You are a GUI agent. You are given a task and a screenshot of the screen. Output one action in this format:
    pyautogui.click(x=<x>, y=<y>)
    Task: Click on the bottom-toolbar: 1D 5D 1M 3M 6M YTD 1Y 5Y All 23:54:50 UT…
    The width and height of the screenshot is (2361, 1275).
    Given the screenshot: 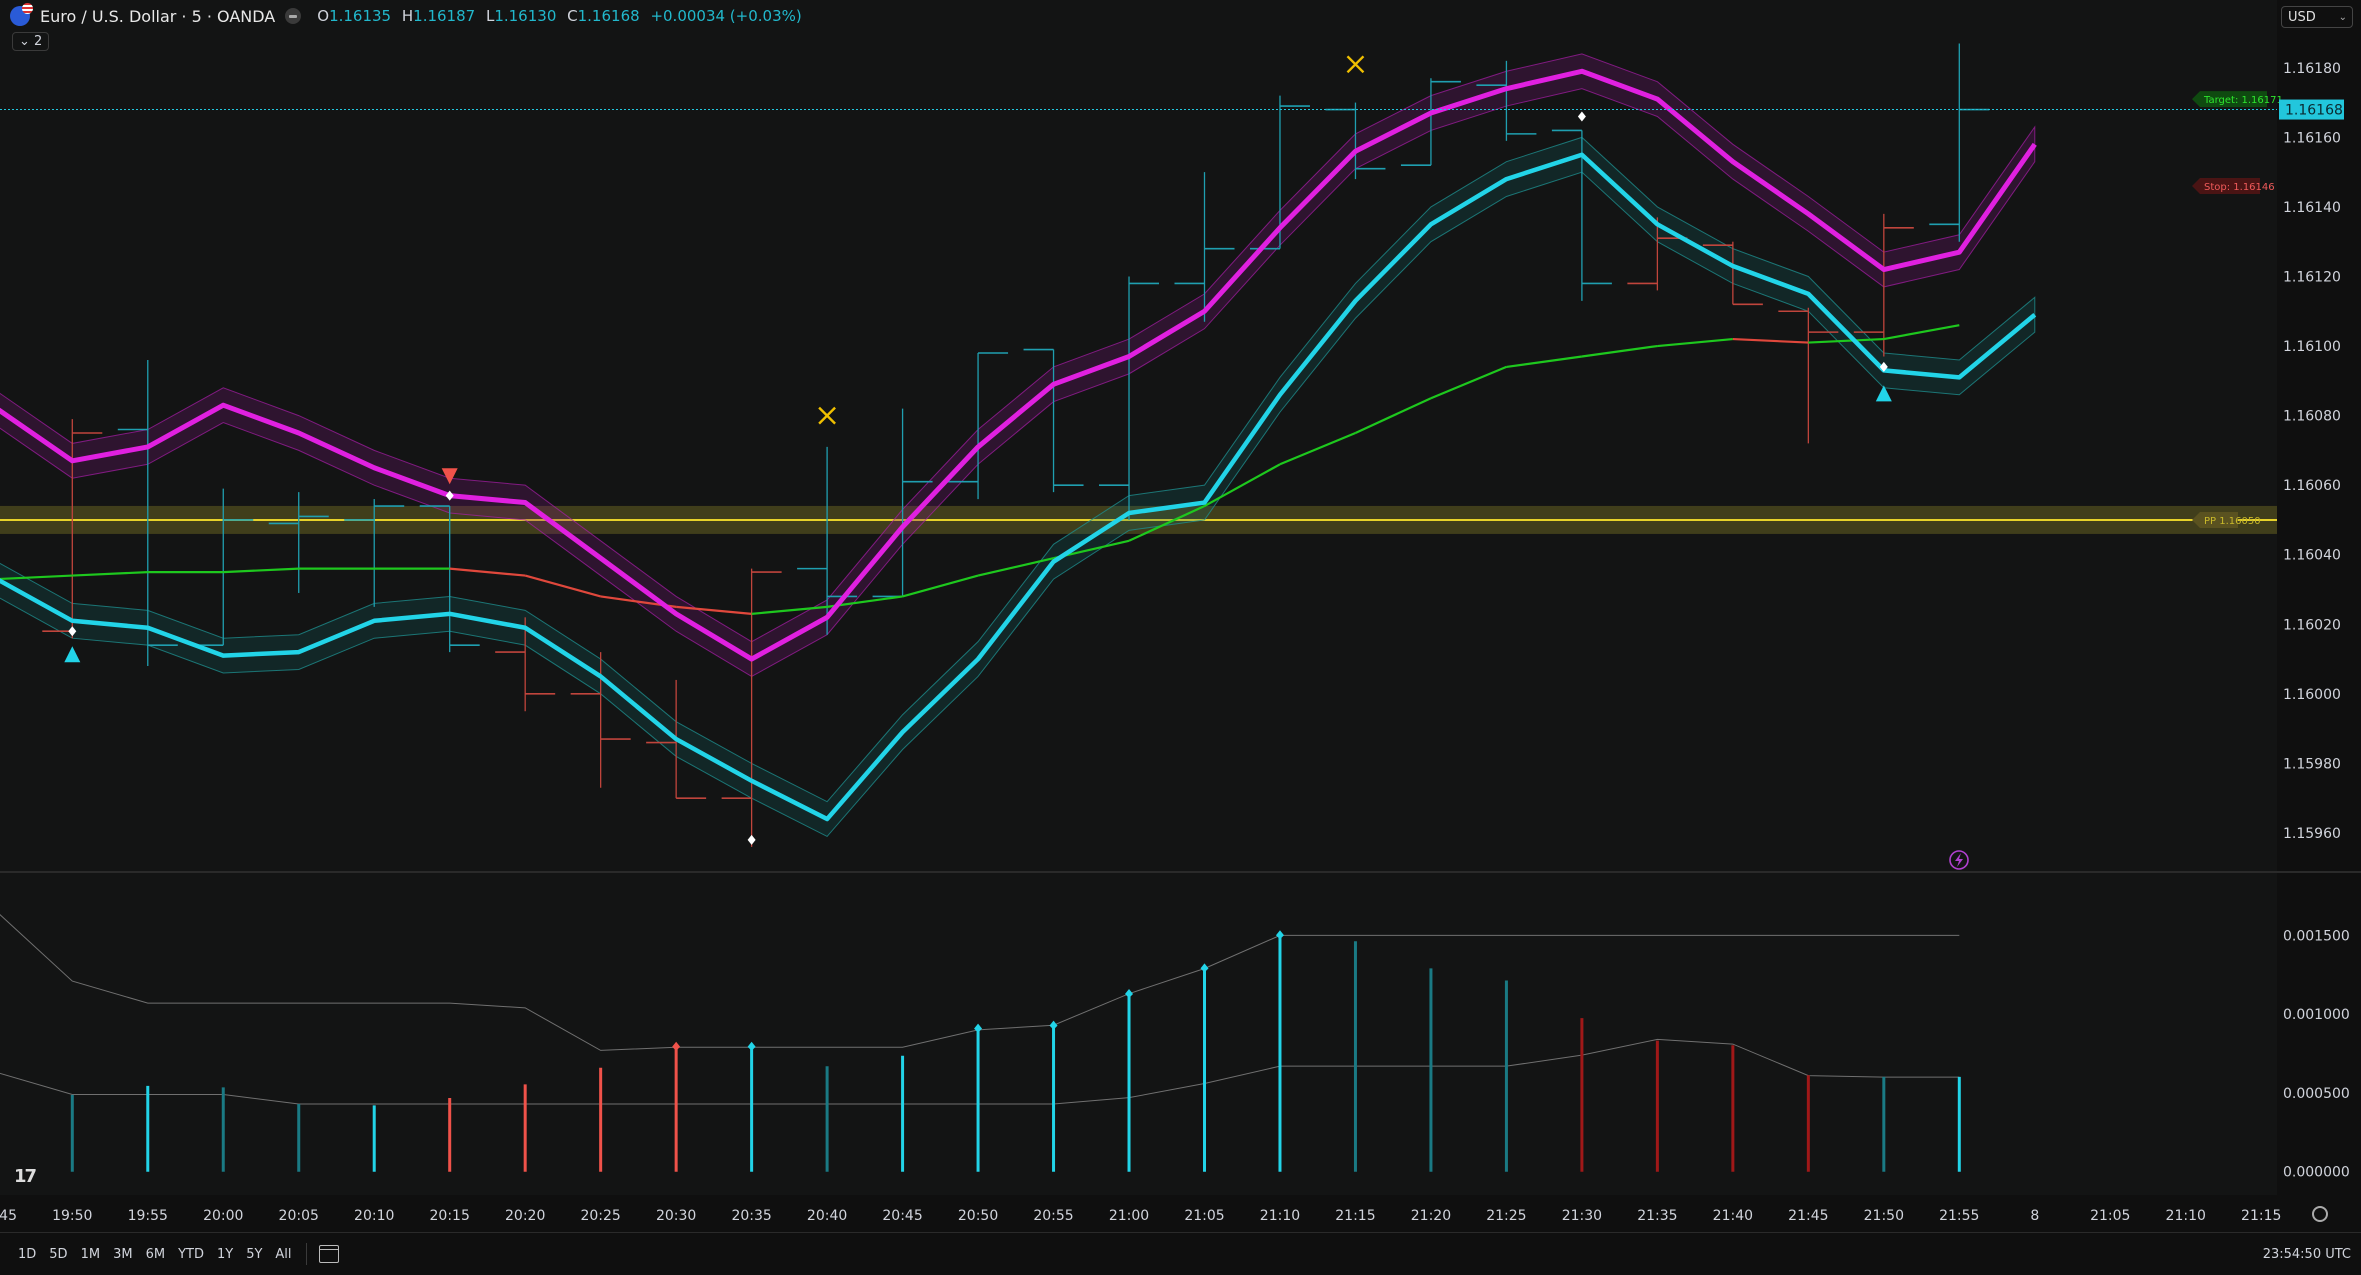 What is the action you would take?
    pyautogui.click(x=1180, y=1253)
    